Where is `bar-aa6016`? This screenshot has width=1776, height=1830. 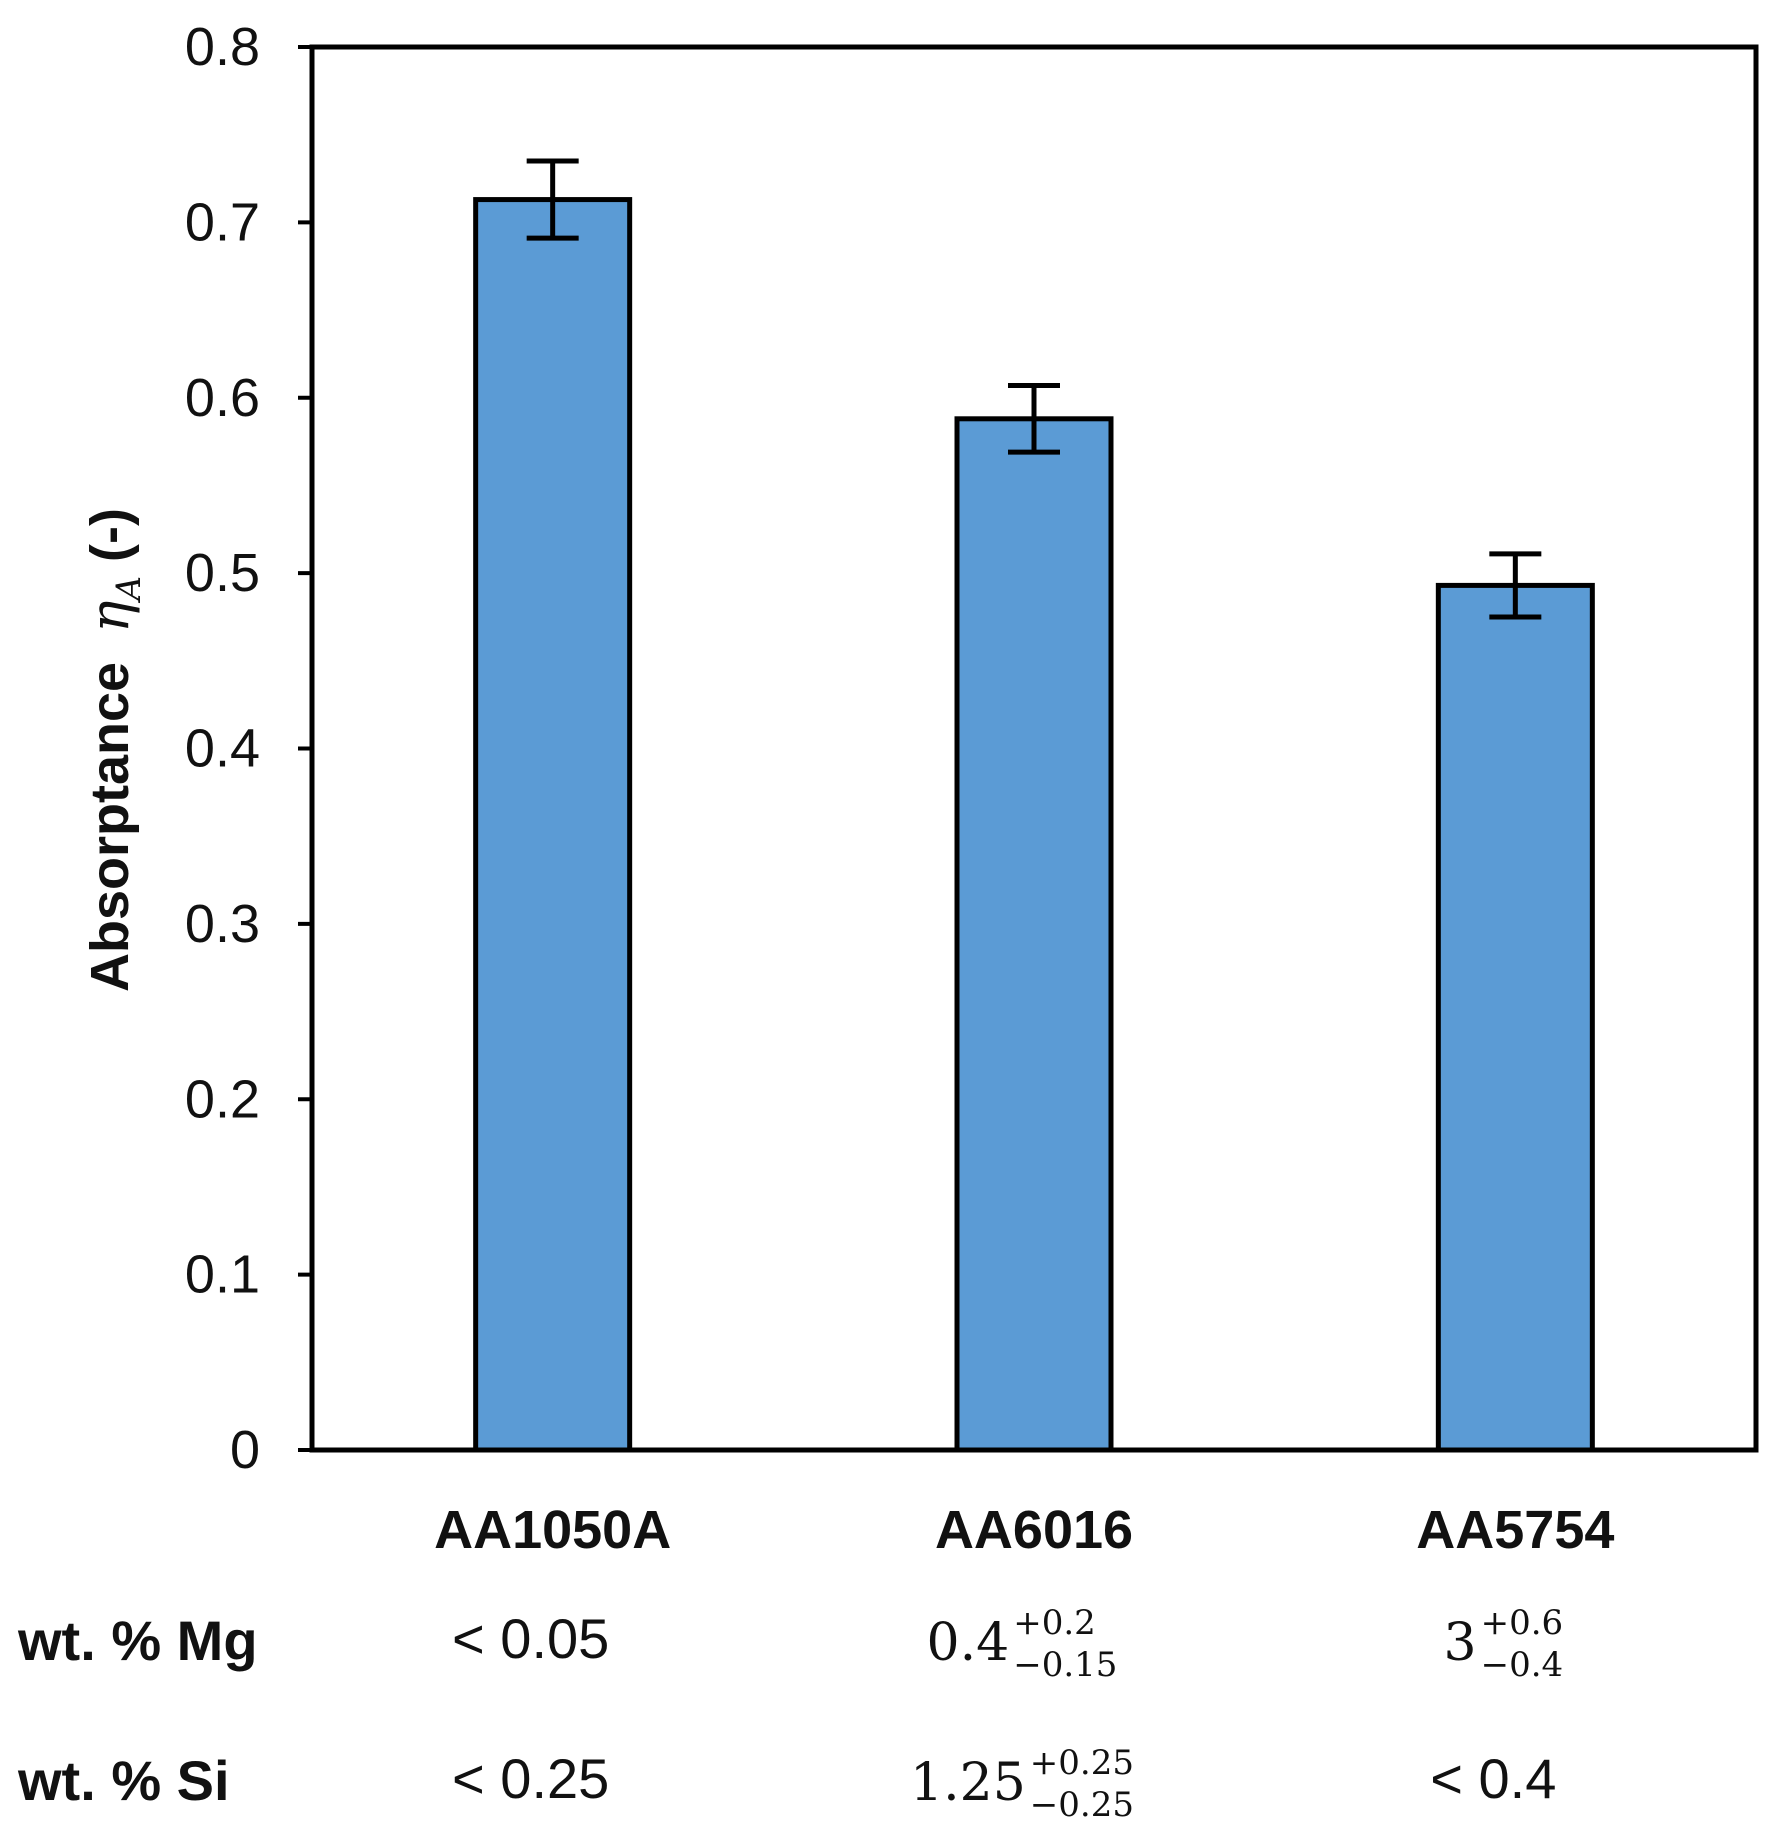 bar-aa6016 is located at coordinates (1034, 934).